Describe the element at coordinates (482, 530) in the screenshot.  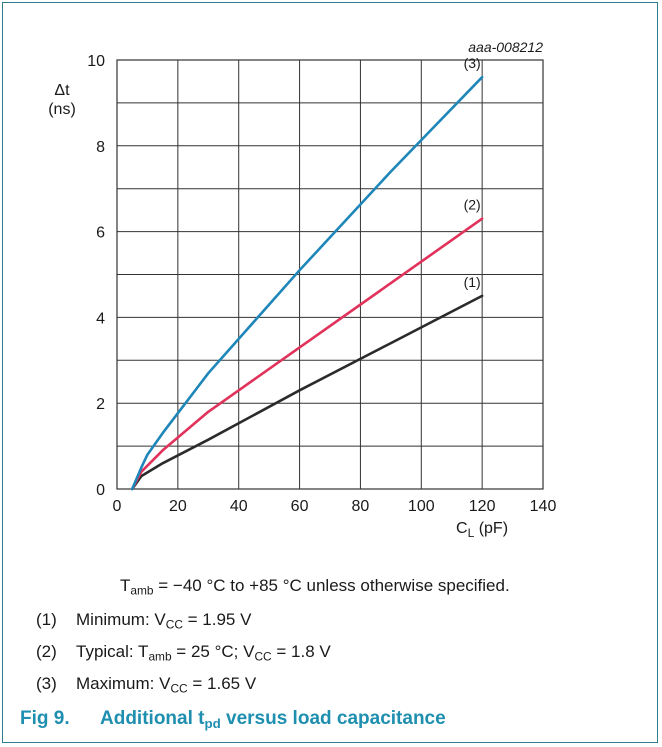
I see `x-axis-label: CL (pF)` at that location.